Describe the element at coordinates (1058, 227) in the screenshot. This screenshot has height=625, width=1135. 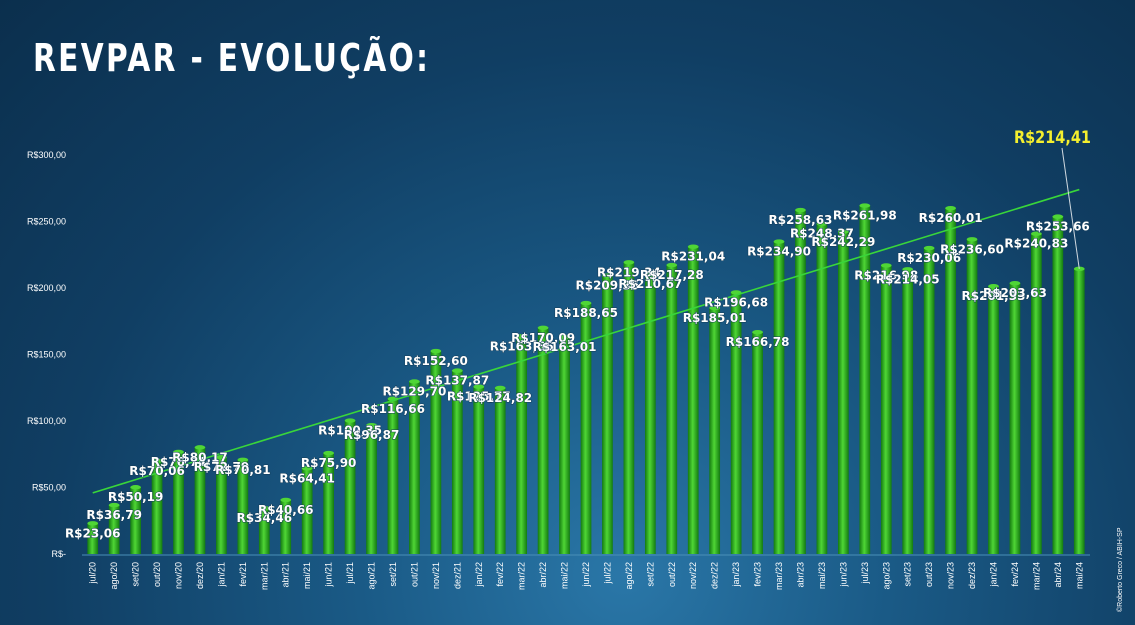
I see `data-label: R$253,66` at that location.